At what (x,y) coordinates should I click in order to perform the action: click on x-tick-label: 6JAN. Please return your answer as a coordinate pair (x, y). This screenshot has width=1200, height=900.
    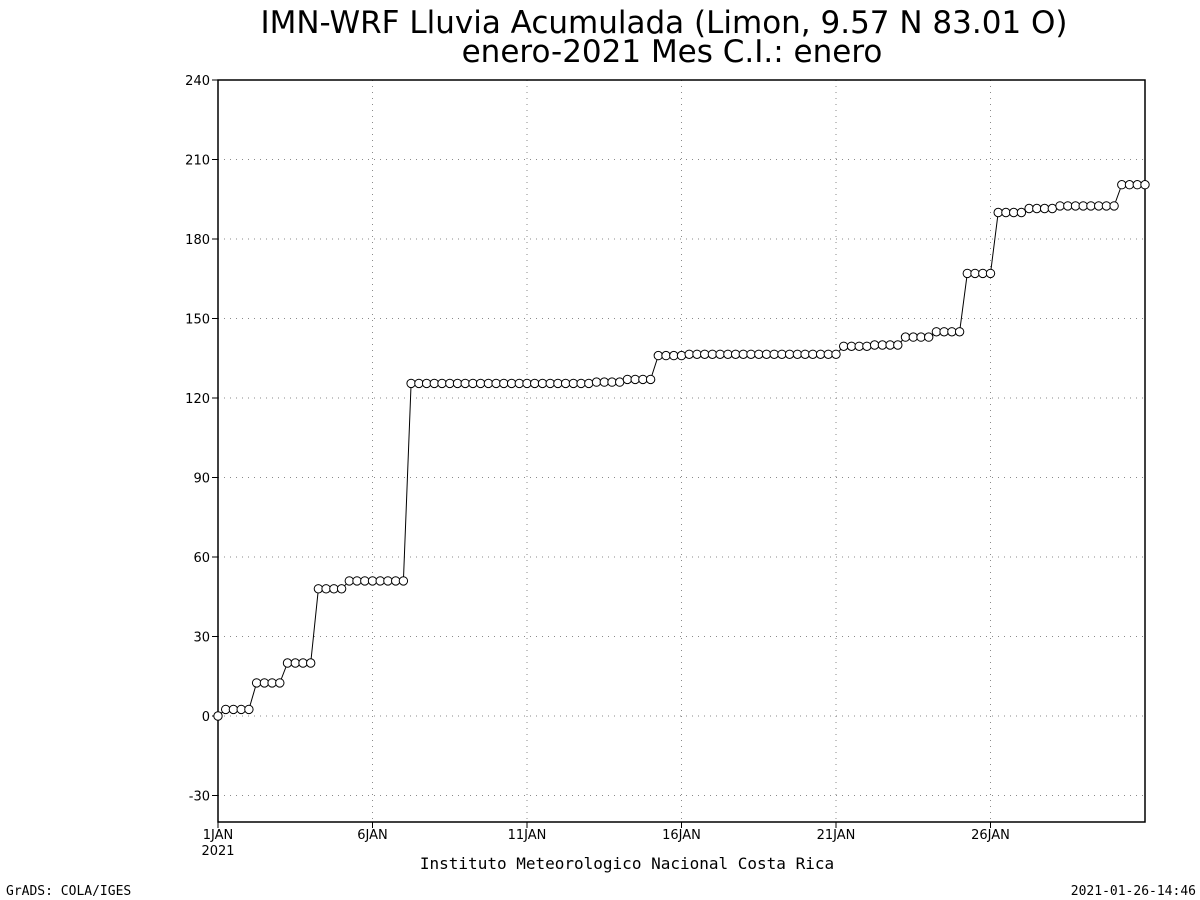
    Looking at the image, I should click on (372, 835).